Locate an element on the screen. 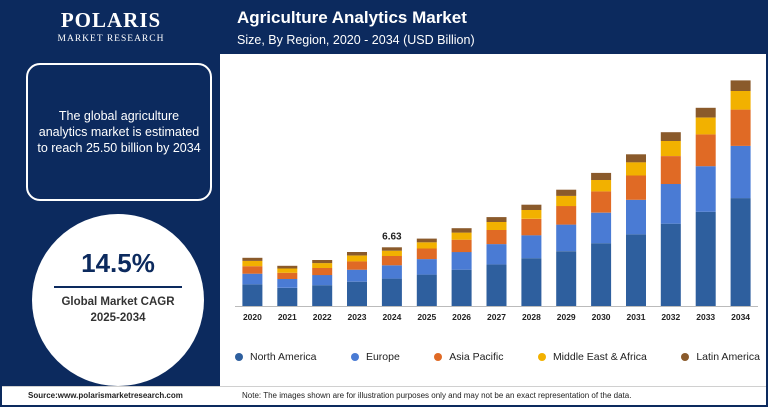  bar-segment-latin-america-2033 is located at coordinates (705, 112).